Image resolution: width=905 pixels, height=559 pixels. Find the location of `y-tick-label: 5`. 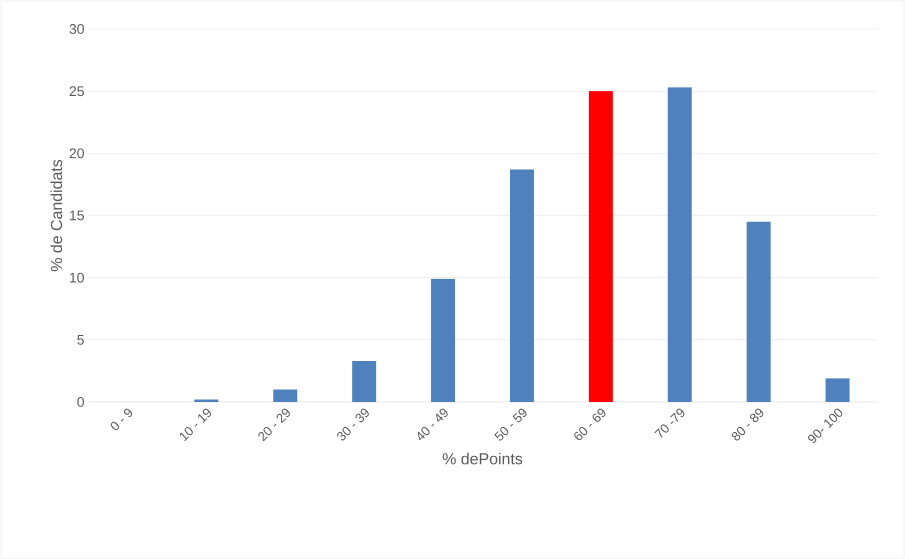

y-tick-label: 5 is located at coordinates (80, 339).